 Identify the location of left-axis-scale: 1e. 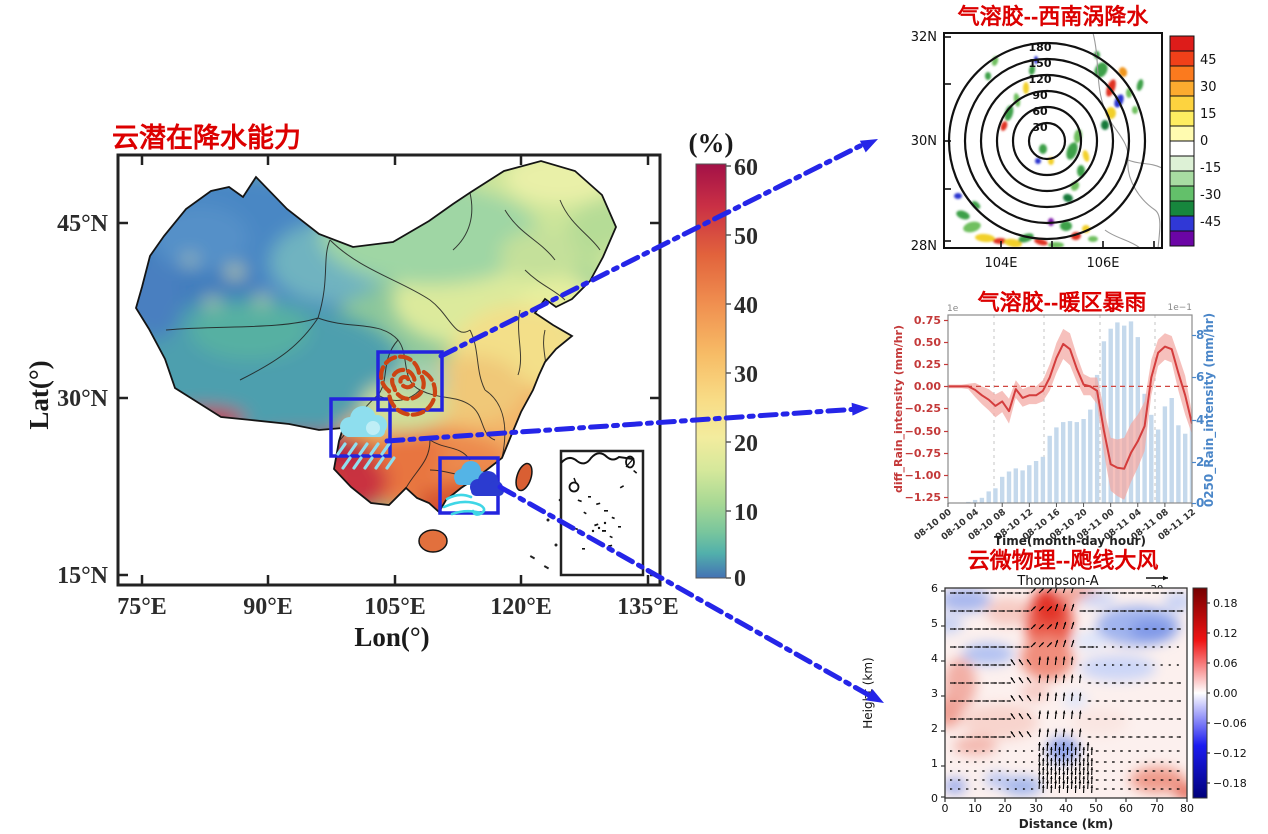
(953, 309).